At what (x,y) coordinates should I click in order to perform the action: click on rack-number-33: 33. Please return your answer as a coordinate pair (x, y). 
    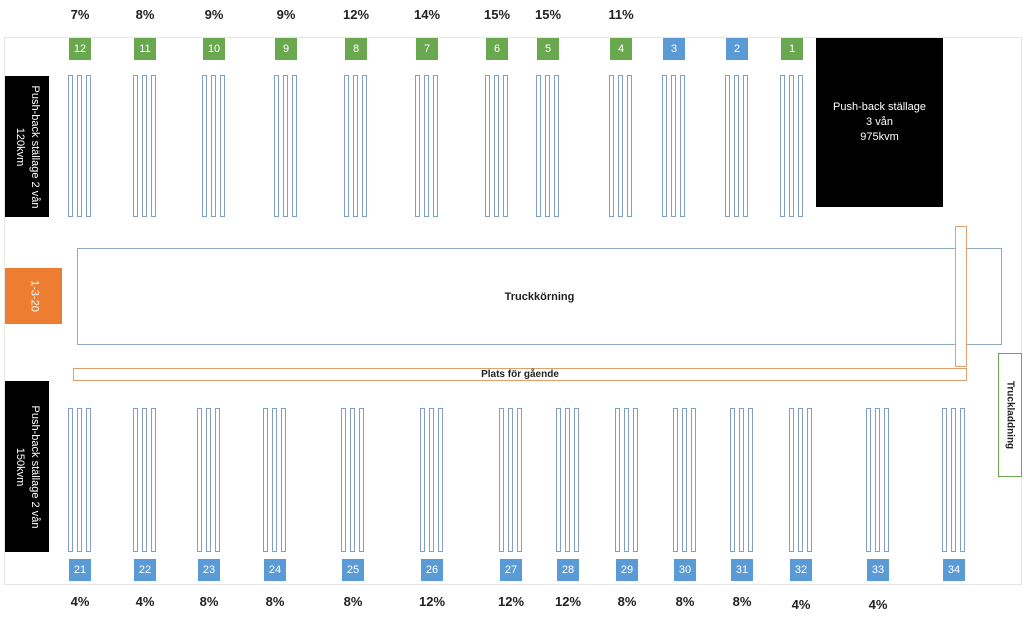
    Looking at the image, I should click on (878, 570).